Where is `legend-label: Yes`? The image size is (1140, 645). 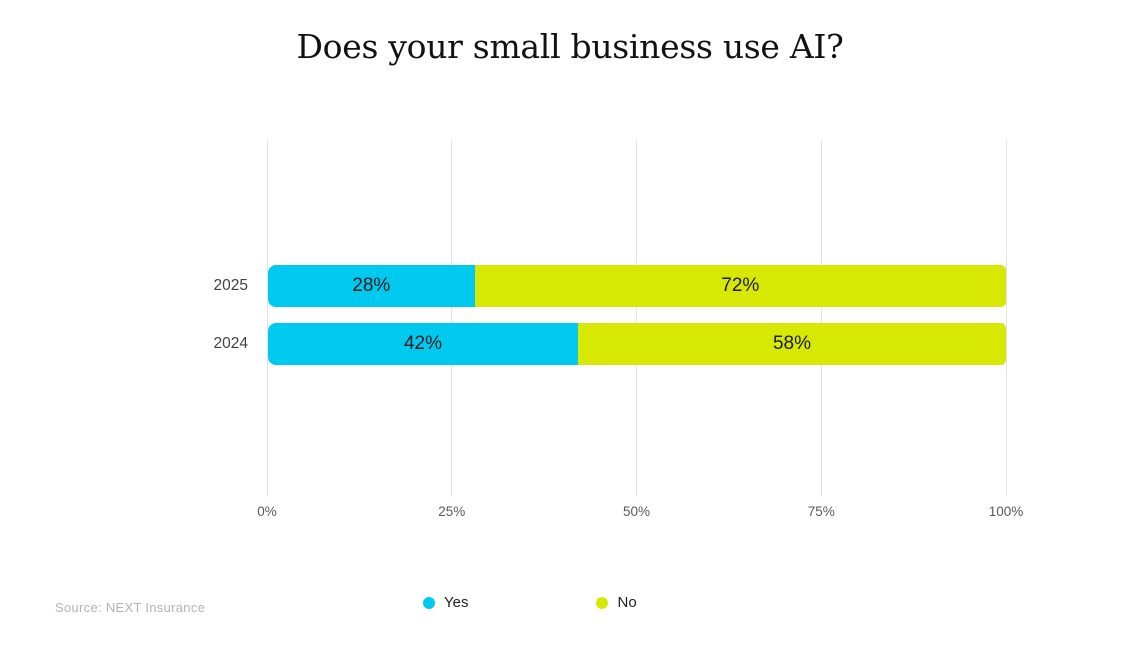
legend-label: Yes is located at coordinates (456, 602).